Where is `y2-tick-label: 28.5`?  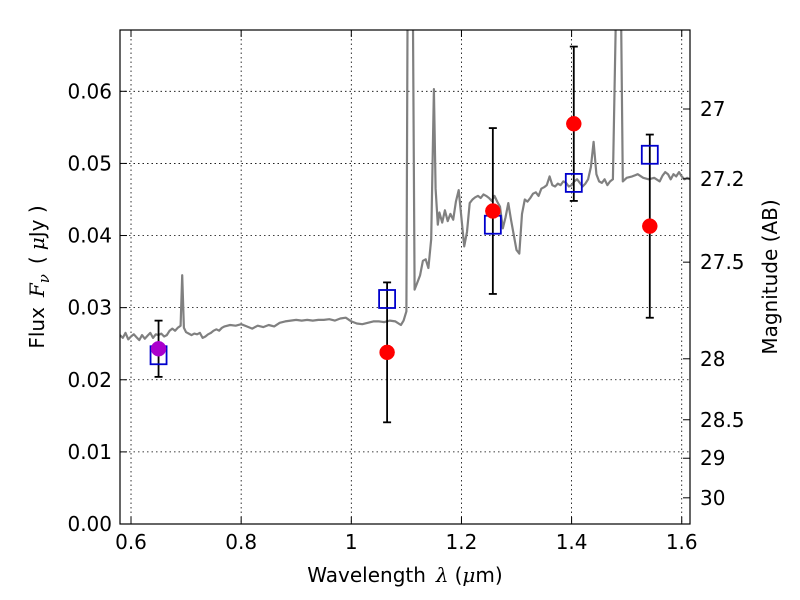
y2-tick-label: 28.5 is located at coordinates (722, 420).